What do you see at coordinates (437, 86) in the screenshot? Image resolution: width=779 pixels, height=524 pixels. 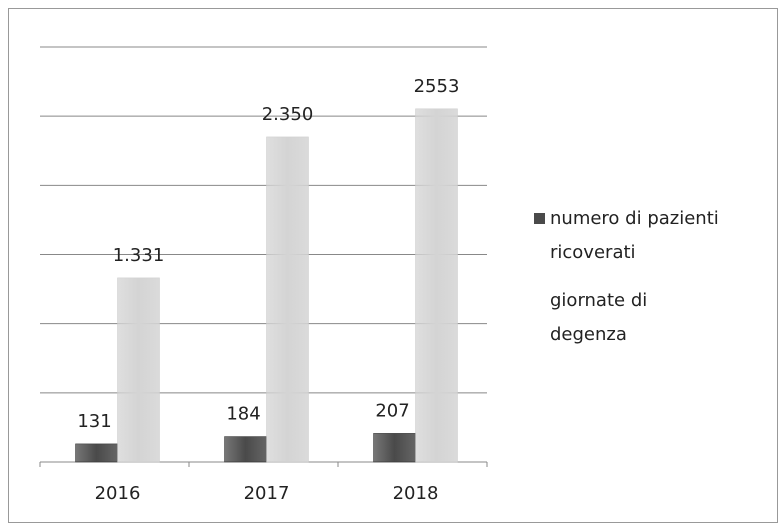 I see `data-label: 2553` at bounding box center [437, 86].